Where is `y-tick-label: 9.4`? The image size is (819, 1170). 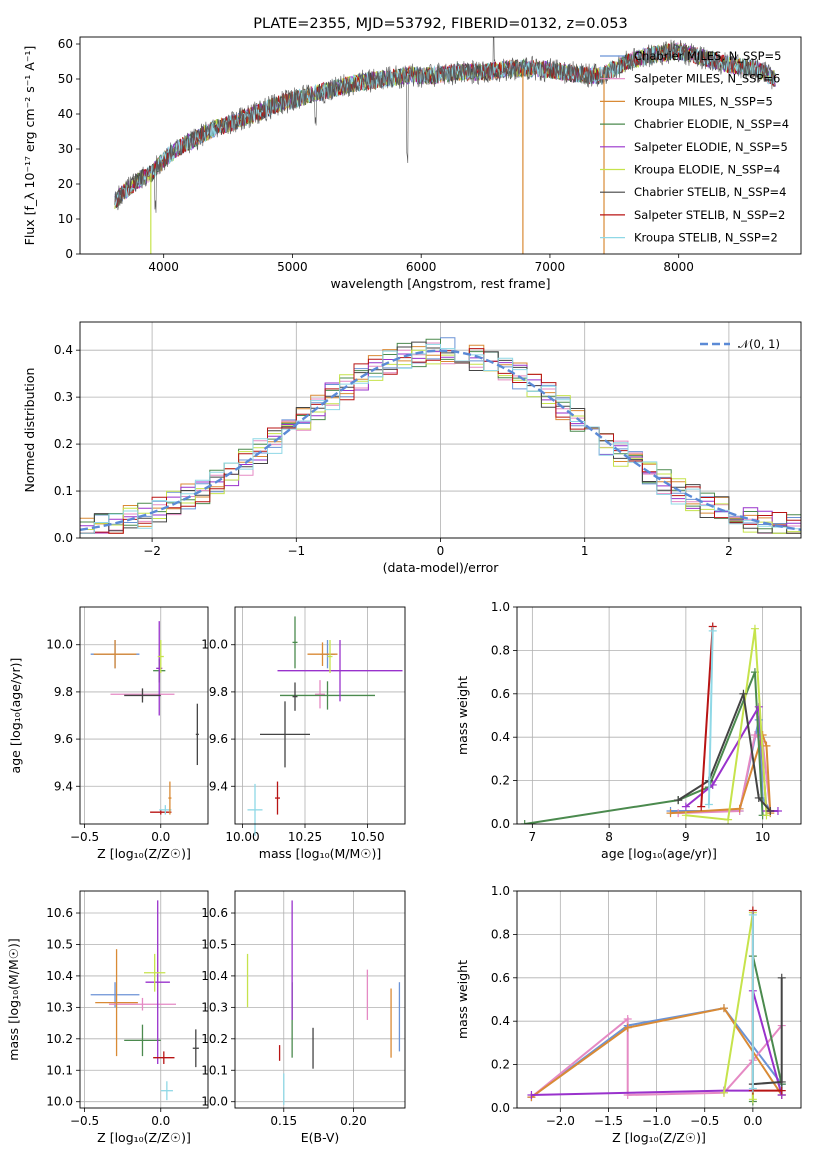 y-tick-label: 9.4 is located at coordinates (63, 786).